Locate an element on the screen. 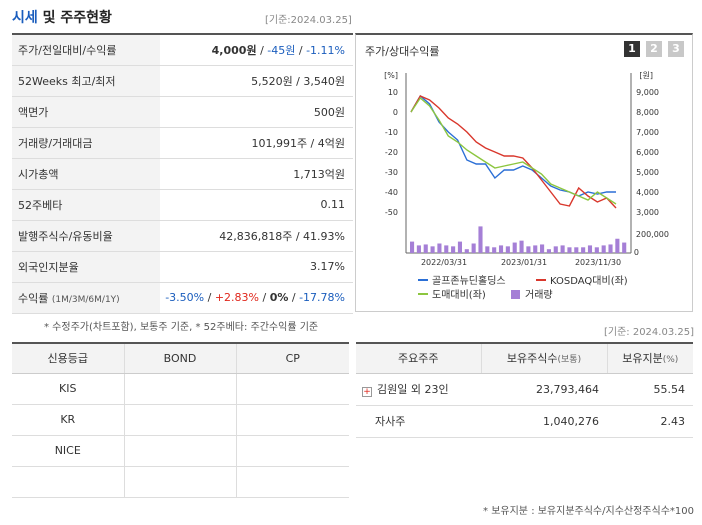  table-row: NICE is located at coordinates (180, 451).